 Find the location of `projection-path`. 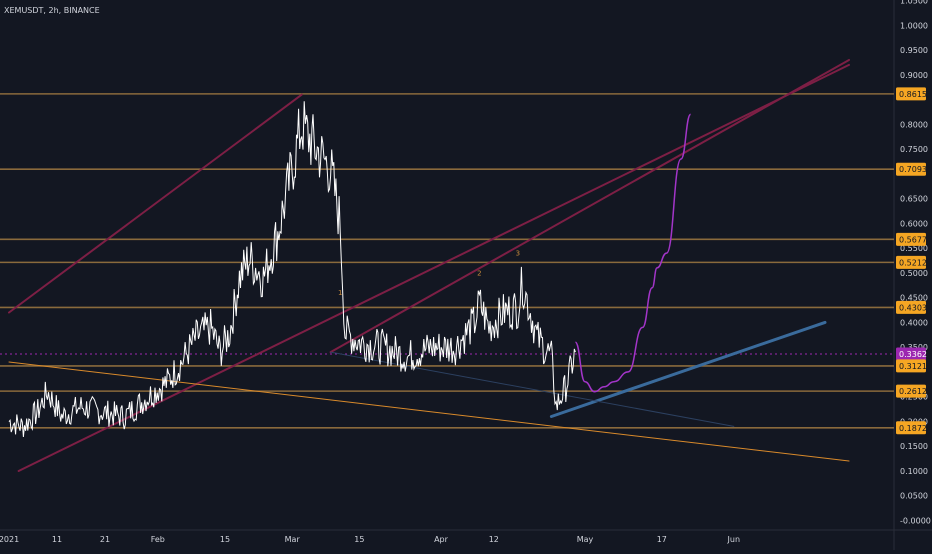

projection-path is located at coordinates (633, 253).